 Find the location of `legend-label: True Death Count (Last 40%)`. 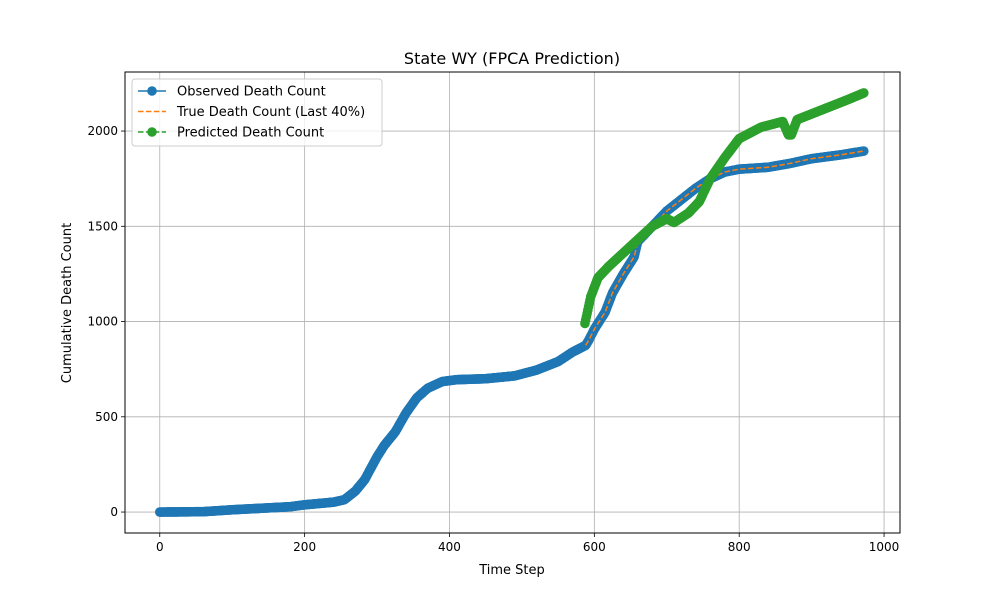

legend-label: True Death Count (Last 40%) is located at coordinates (270, 112).